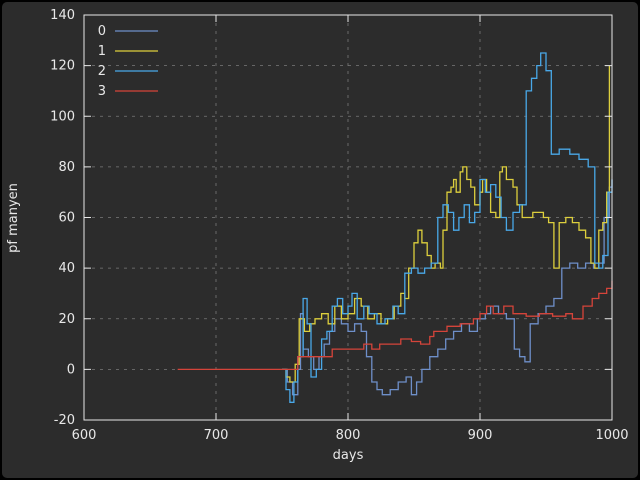 The height and width of the screenshot is (480, 640). I want to click on y-tick-label: 20, so click(66, 319).